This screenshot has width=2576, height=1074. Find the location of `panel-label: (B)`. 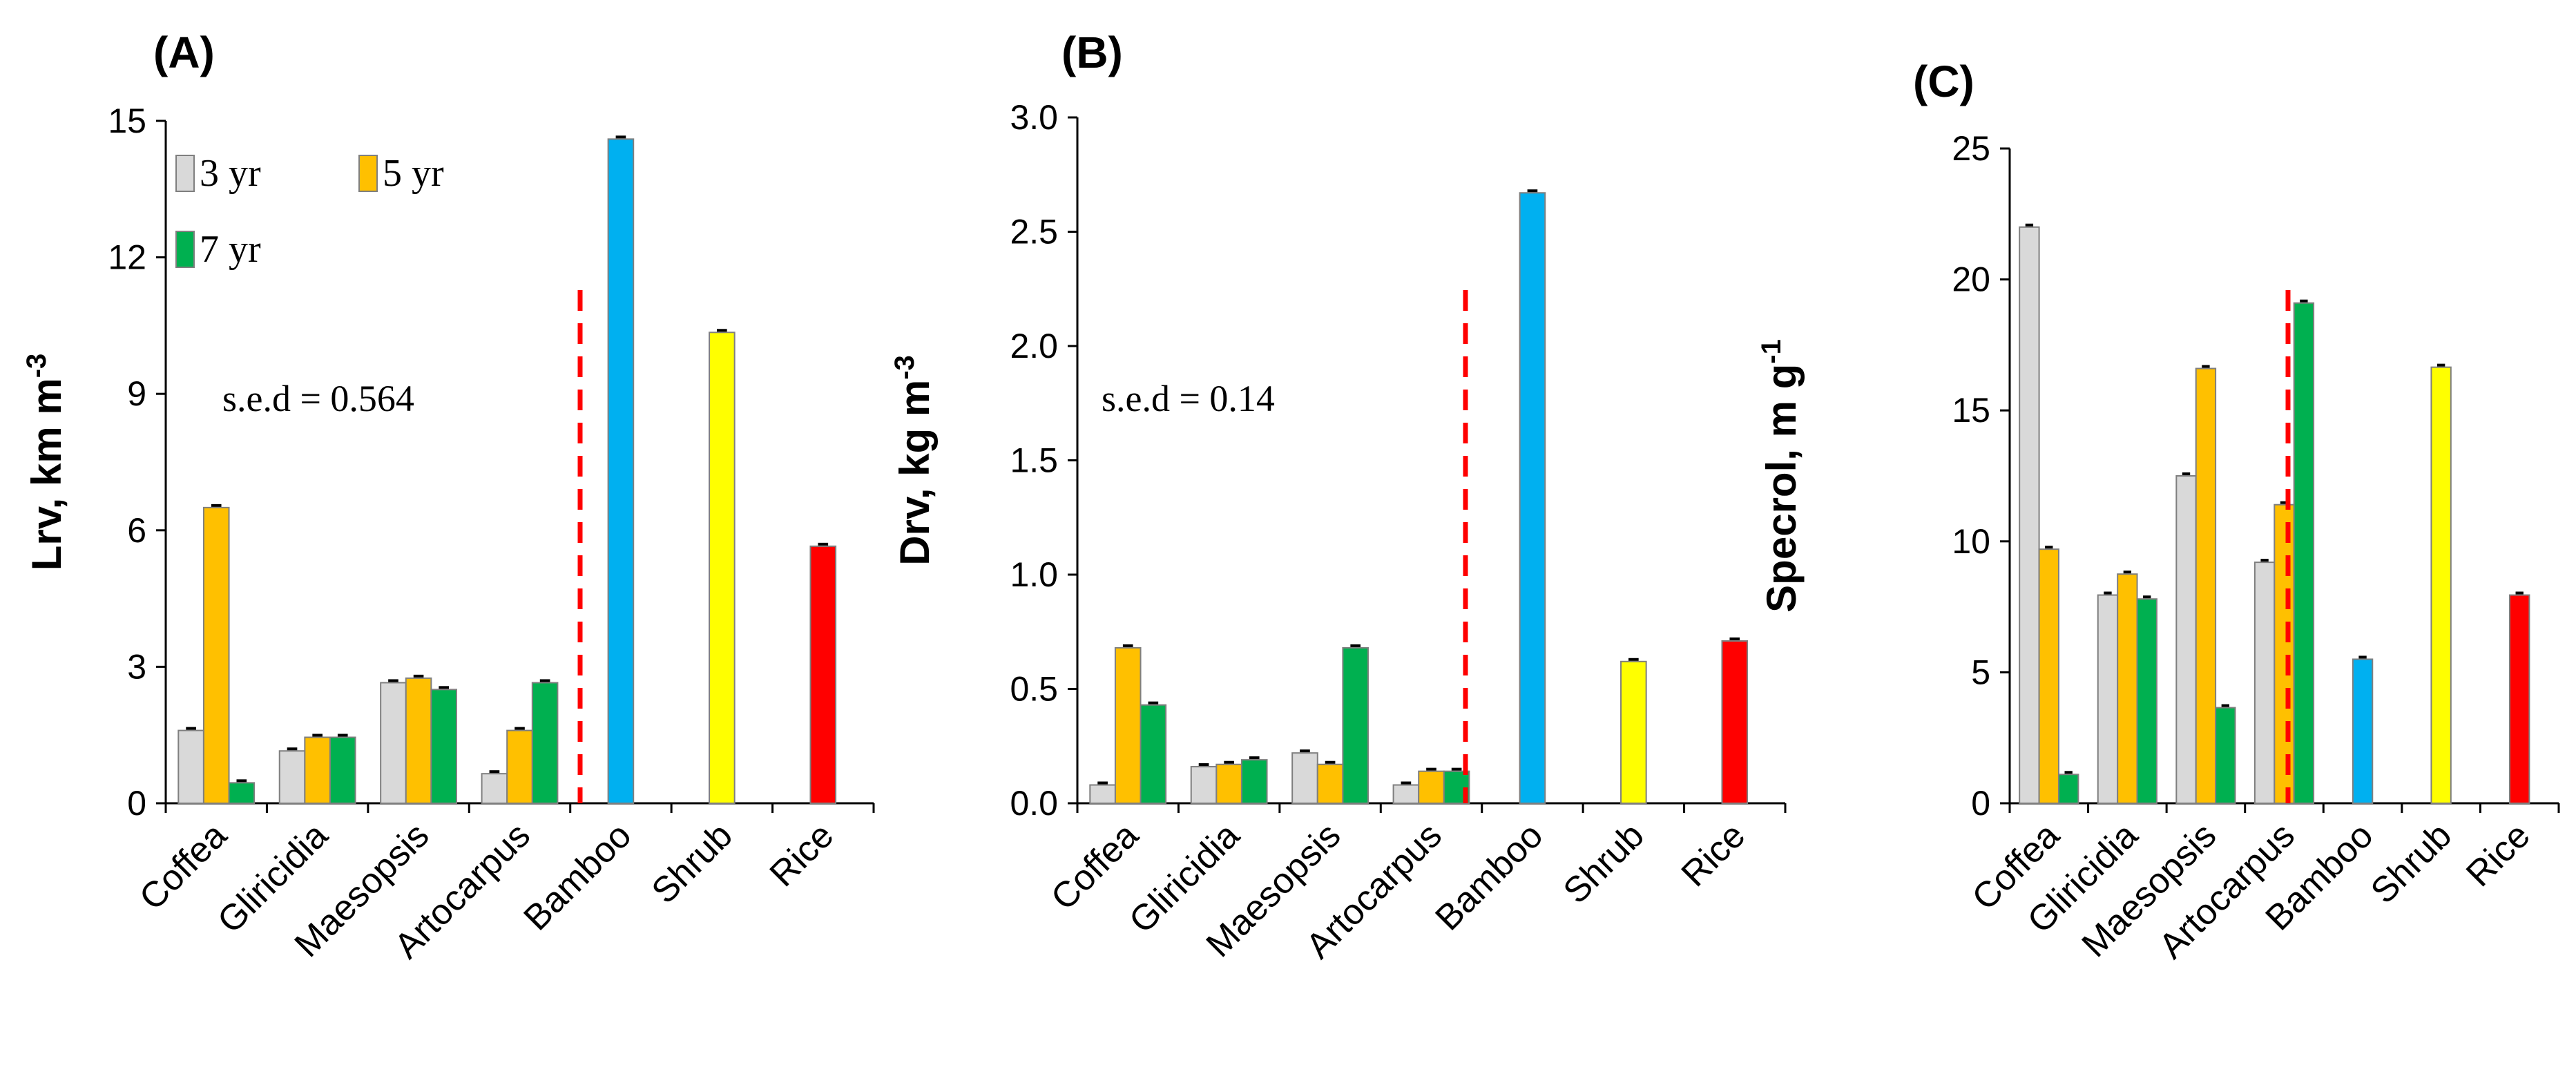

panel-label: (B) is located at coordinates (1092, 52).